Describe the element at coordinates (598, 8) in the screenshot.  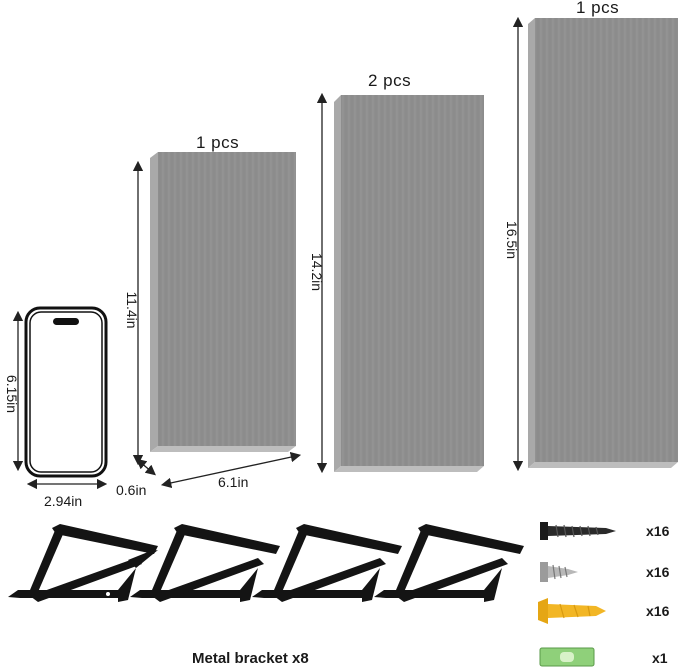
I see `panel-large-quantity: 1 pcs` at that location.